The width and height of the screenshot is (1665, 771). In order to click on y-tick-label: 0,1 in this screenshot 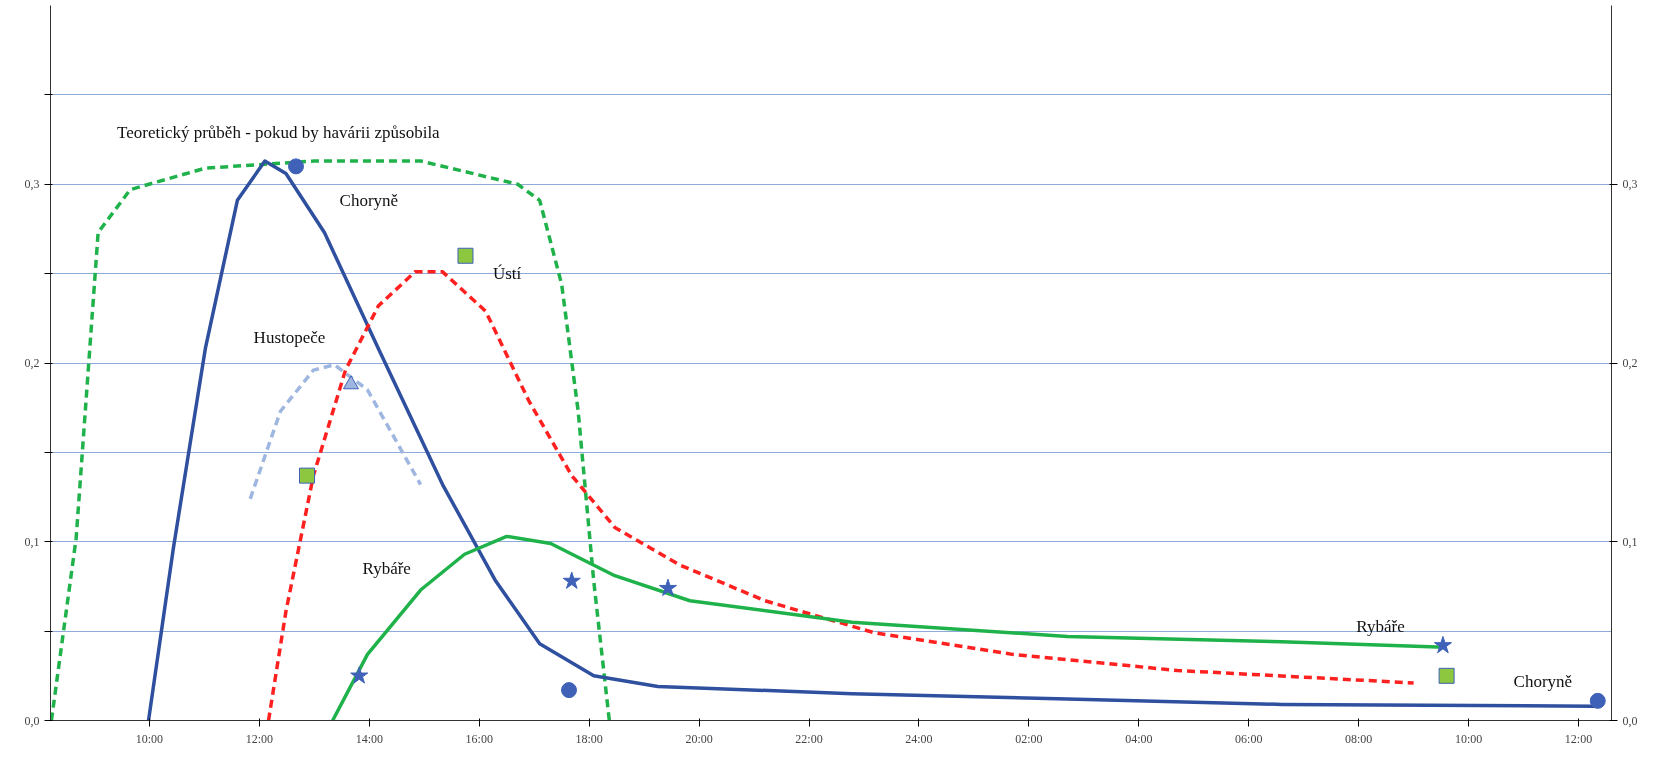, I will do `click(32, 541)`.